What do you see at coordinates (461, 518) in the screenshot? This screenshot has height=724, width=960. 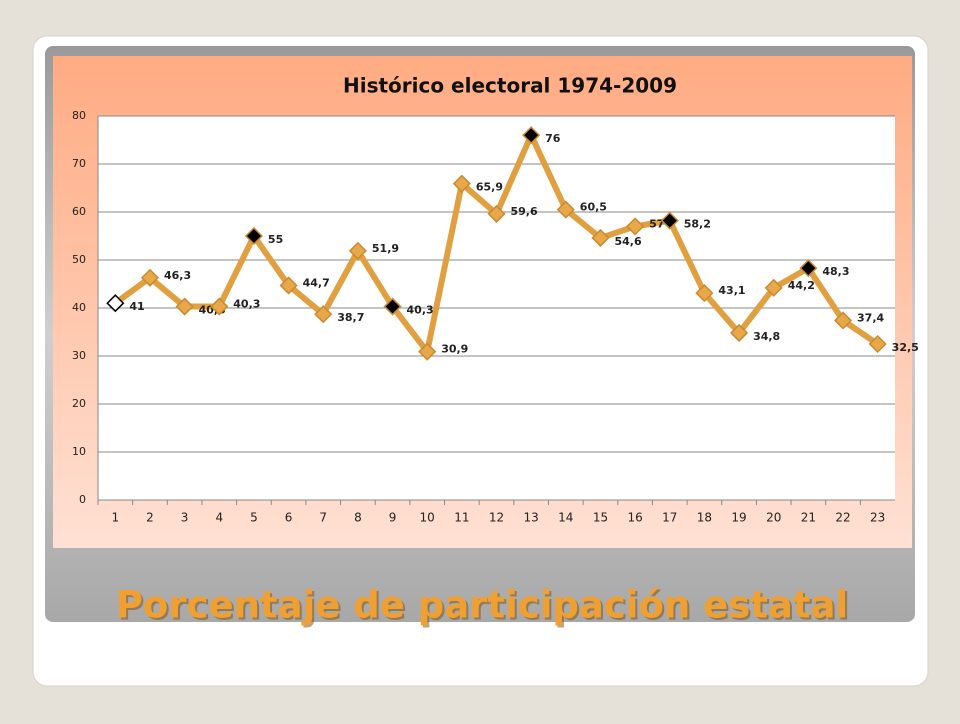 I see `x-tick-label: 11` at bounding box center [461, 518].